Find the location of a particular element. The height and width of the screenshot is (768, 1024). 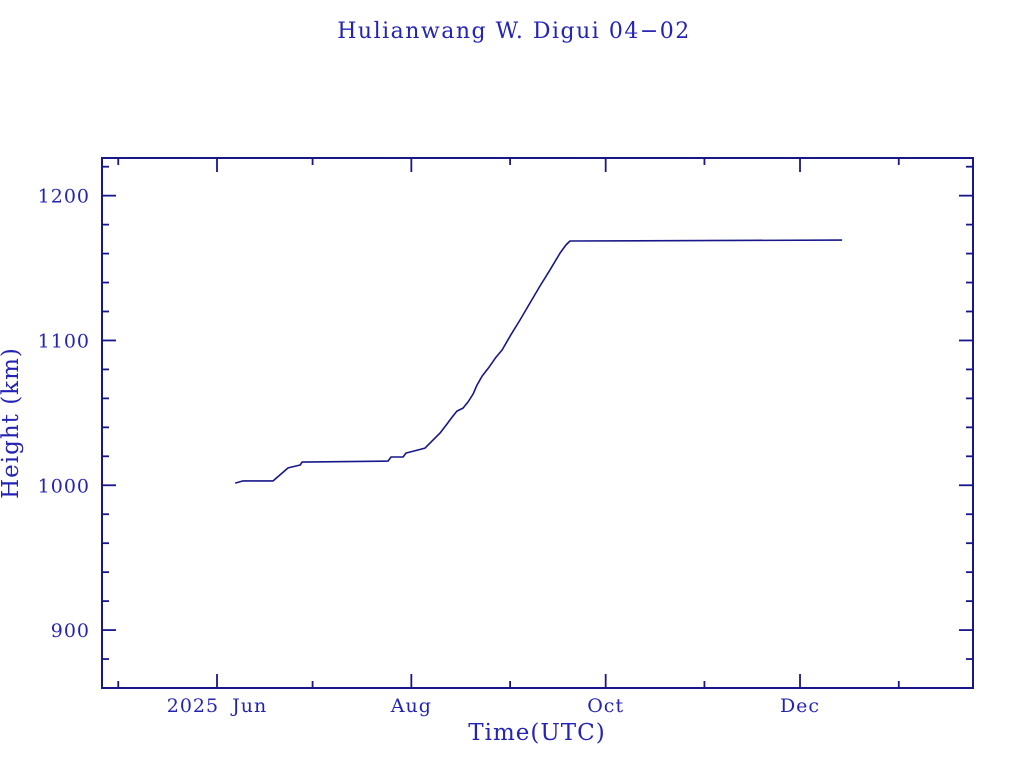

y-axis-title: Height (km) is located at coordinates (12, 423).